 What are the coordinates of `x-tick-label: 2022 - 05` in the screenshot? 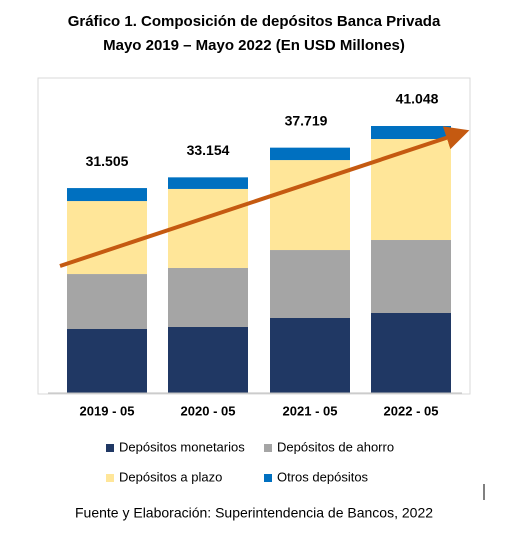 It's located at (411, 410).